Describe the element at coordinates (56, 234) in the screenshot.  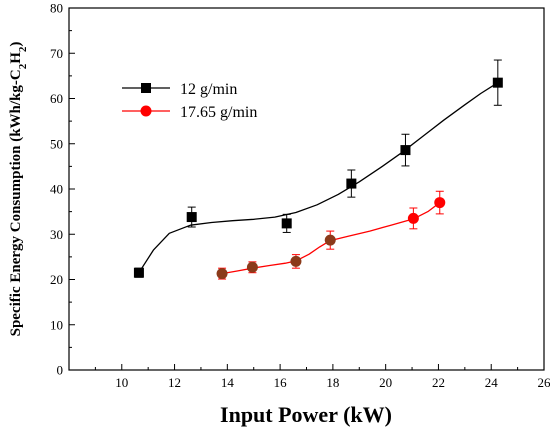
I see `y-tick-label-30: 30` at that location.